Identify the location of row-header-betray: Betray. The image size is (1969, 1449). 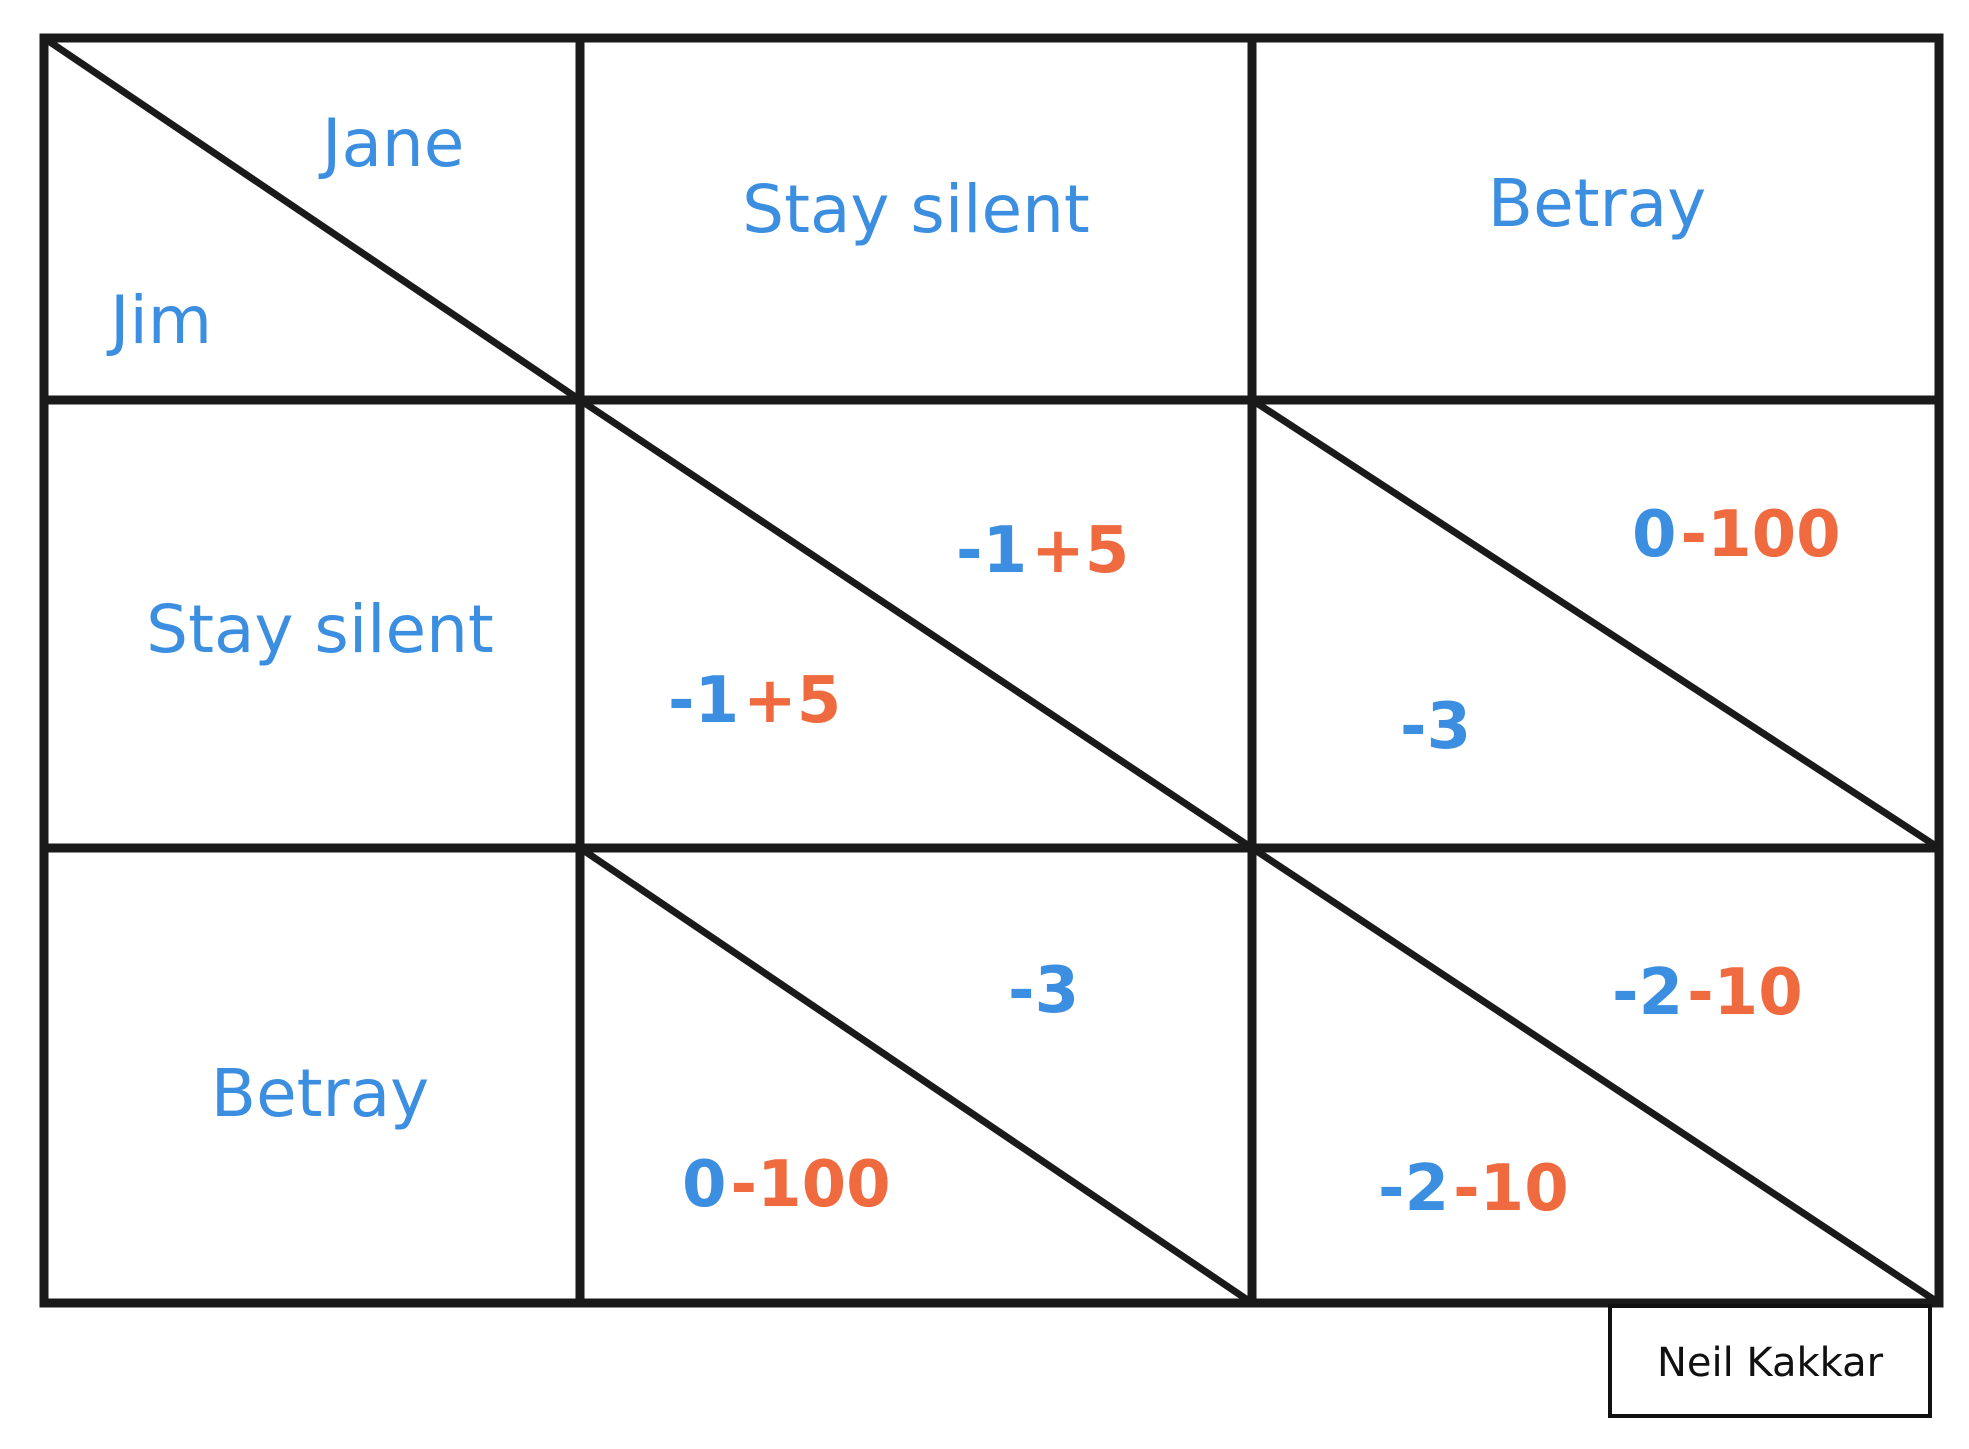
(320, 1093).